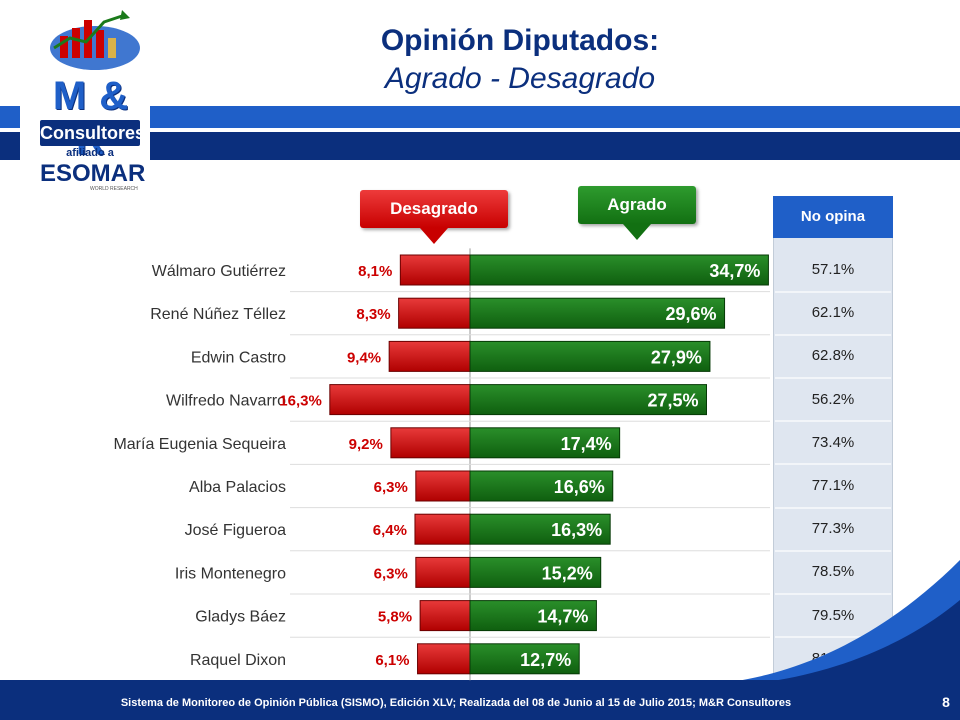 This screenshot has height=720, width=960. Describe the element at coordinates (238, 357) in the screenshot. I see `category-label: Edwin Castro` at that location.